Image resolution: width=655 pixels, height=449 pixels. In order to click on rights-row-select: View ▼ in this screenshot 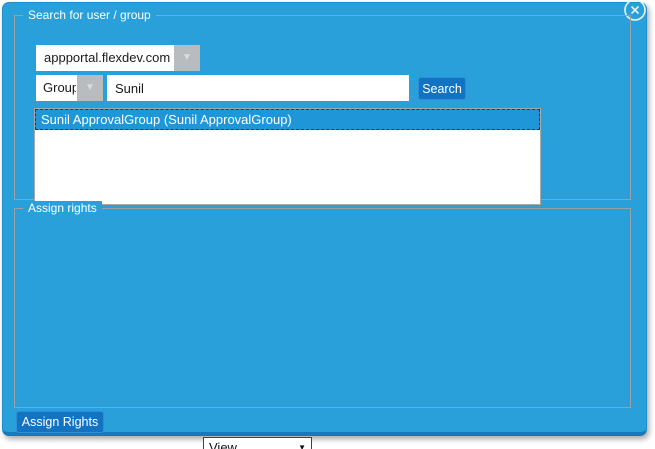, I will do `click(257, 443)`.